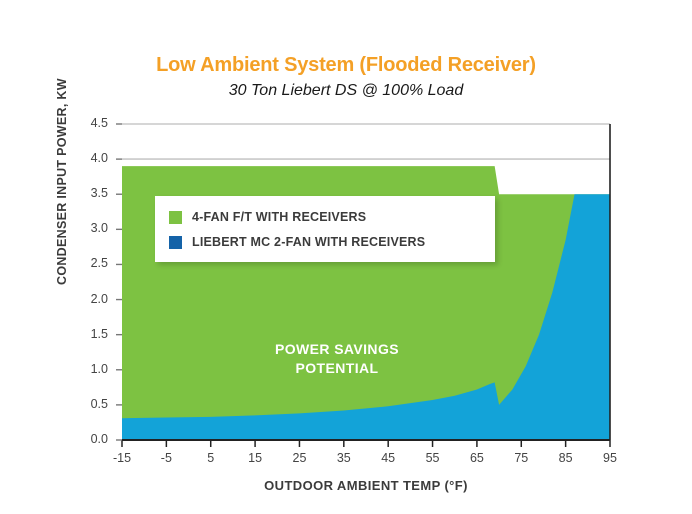 The width and height of the screenshot is (692, 514). I want to click on y-tick-label: 0.0, so click(99, 439).